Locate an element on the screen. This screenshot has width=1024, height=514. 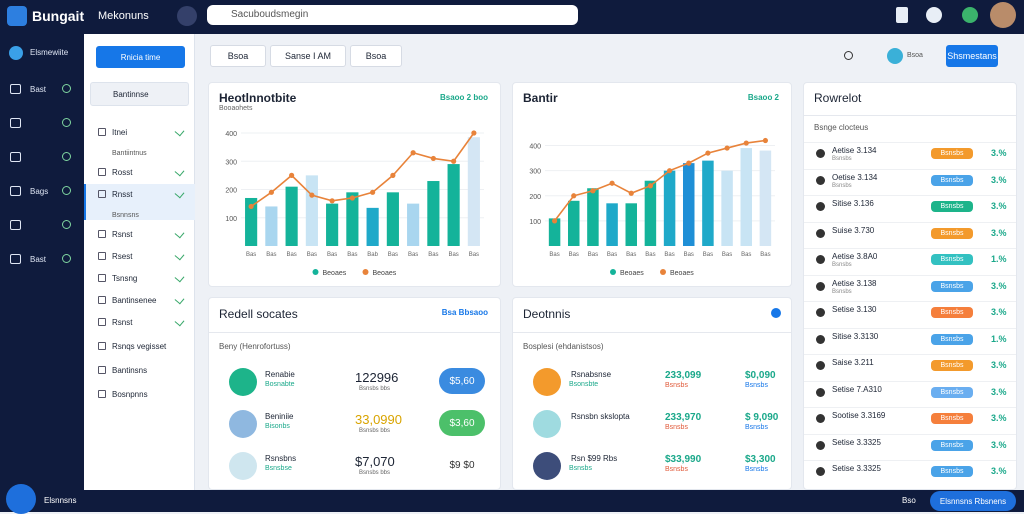
search-box: Sacuboudsmegin is located at coordinates (392, 15).